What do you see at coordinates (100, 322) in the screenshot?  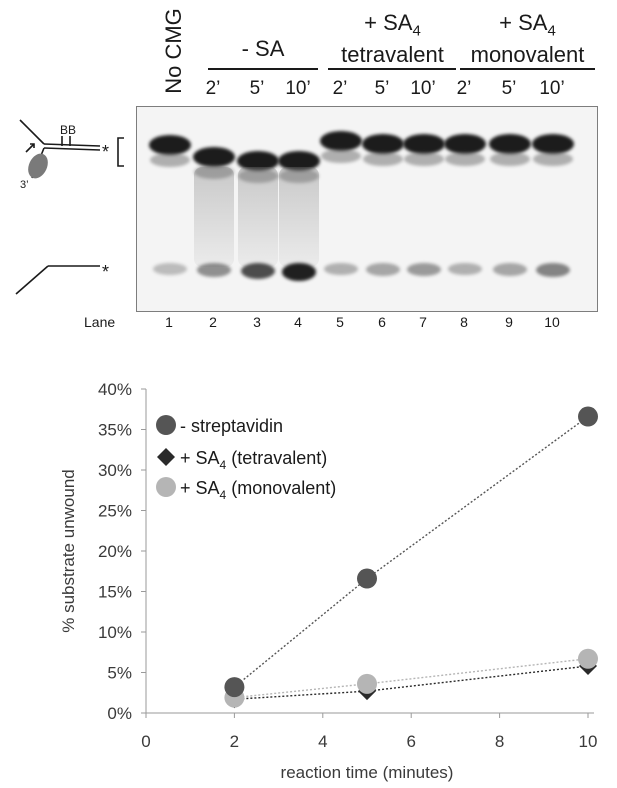 I see `lane-label: Lane` at bounding box center [100, 322].